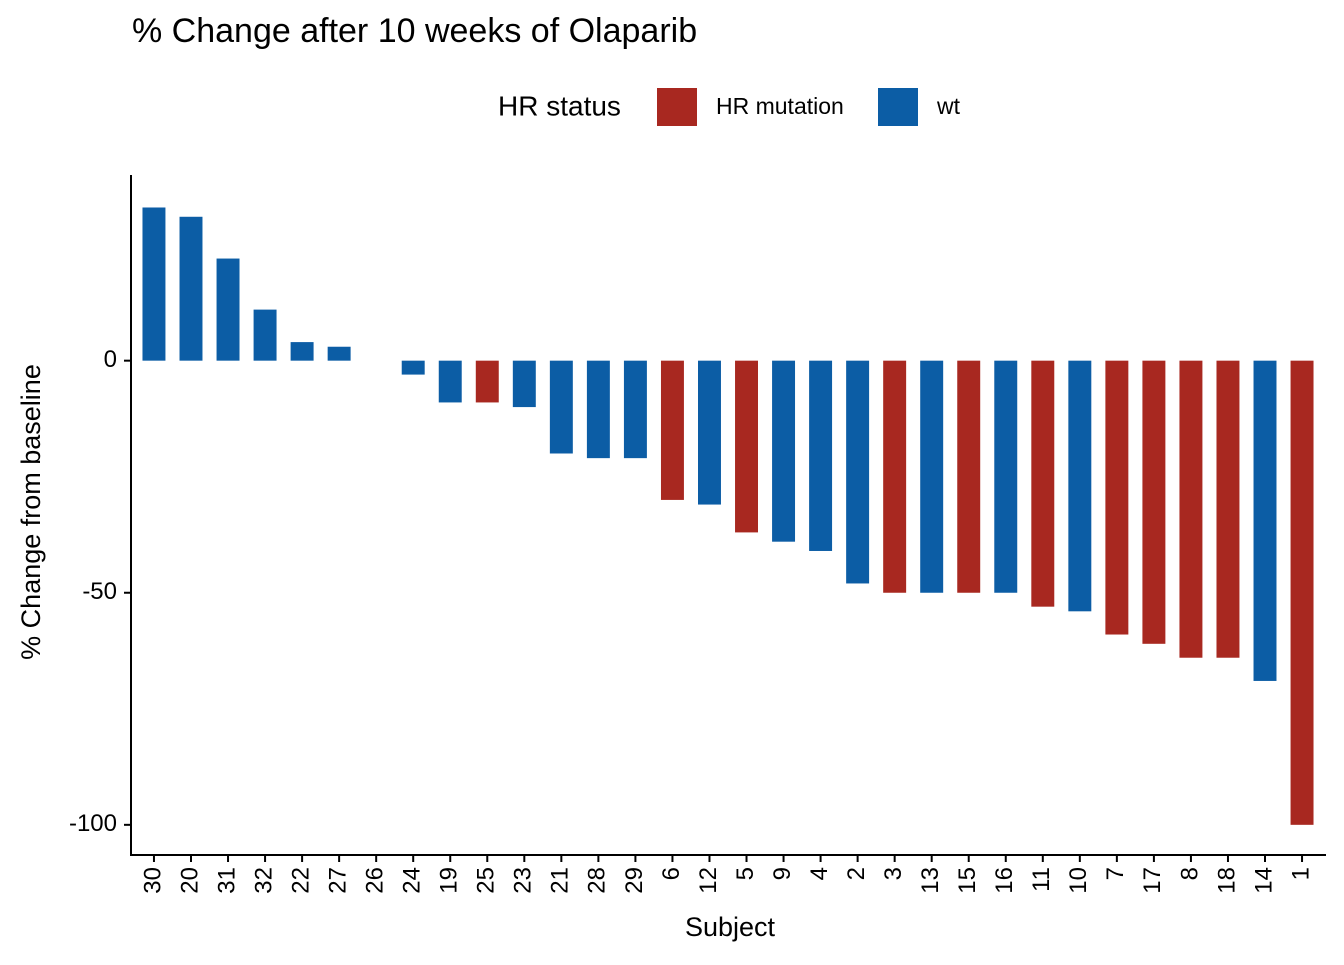  Describe the element at coordinates (412, 880) in the screenshot. I see `x-tick-label: 24` at that location.